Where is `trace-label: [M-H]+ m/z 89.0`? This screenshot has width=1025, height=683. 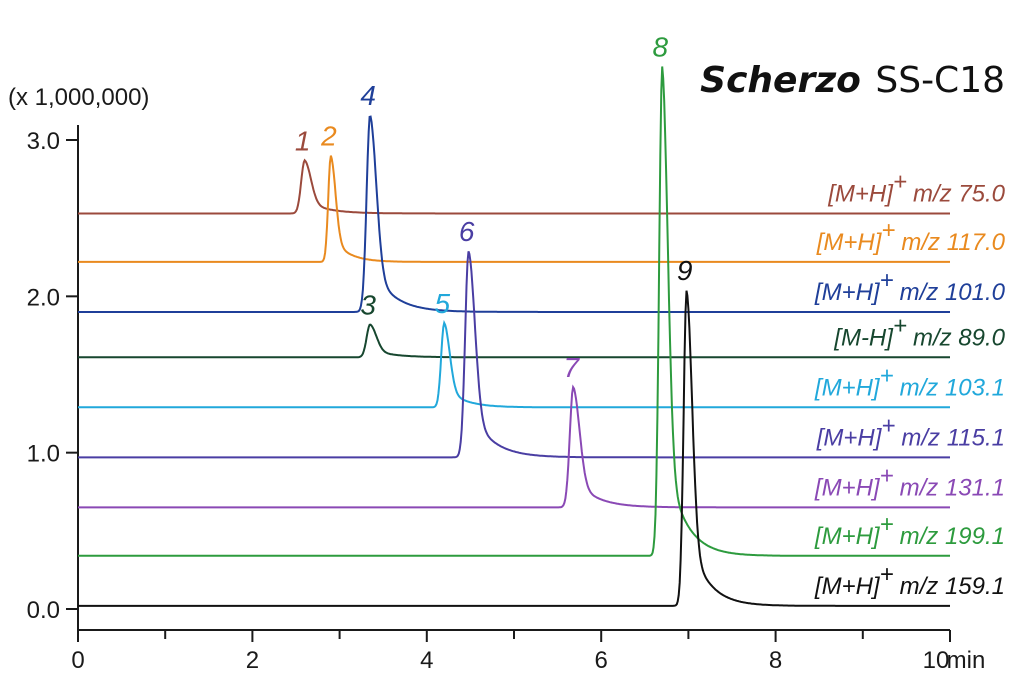
trace-label: [M-H]+ m/z 89.0 is located at coordinates (919, 331).